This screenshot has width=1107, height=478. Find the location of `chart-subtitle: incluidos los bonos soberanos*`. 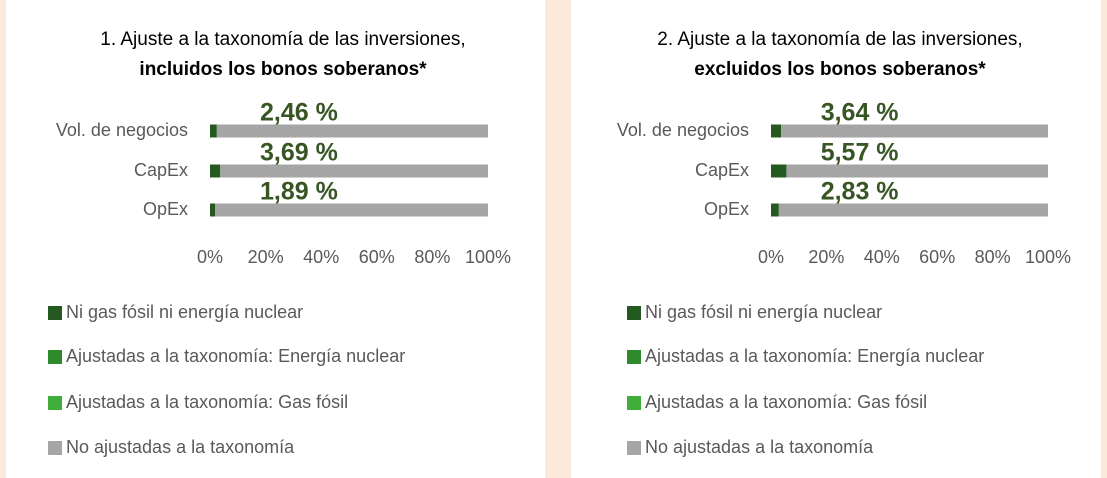

chart-subtitle: incluidos los bonos soberanos* is located at coordinates (283, 69).